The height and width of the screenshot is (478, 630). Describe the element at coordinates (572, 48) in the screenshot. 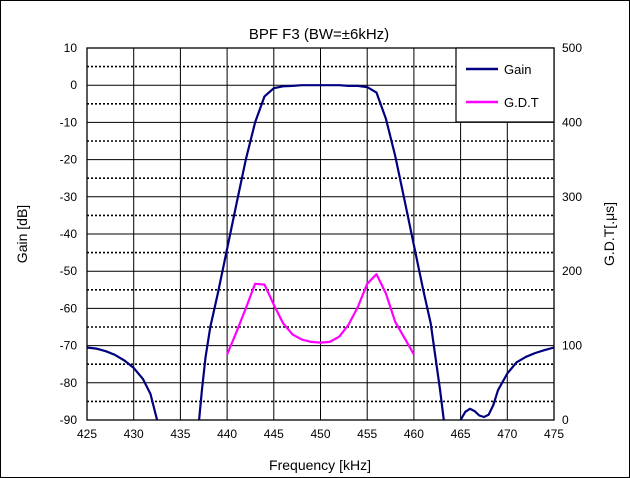

I see `y2-tick-label: 500` at that location.